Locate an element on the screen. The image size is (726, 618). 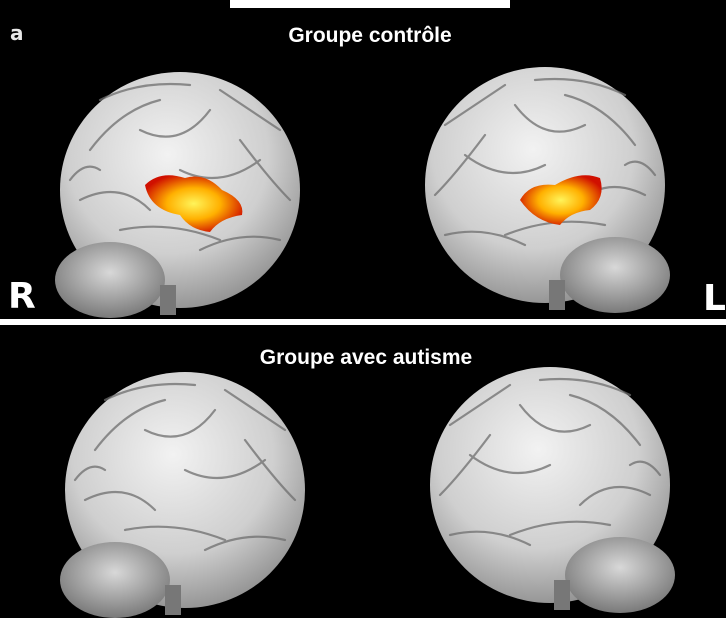
side-label: R is located at coordinates (22, 296).